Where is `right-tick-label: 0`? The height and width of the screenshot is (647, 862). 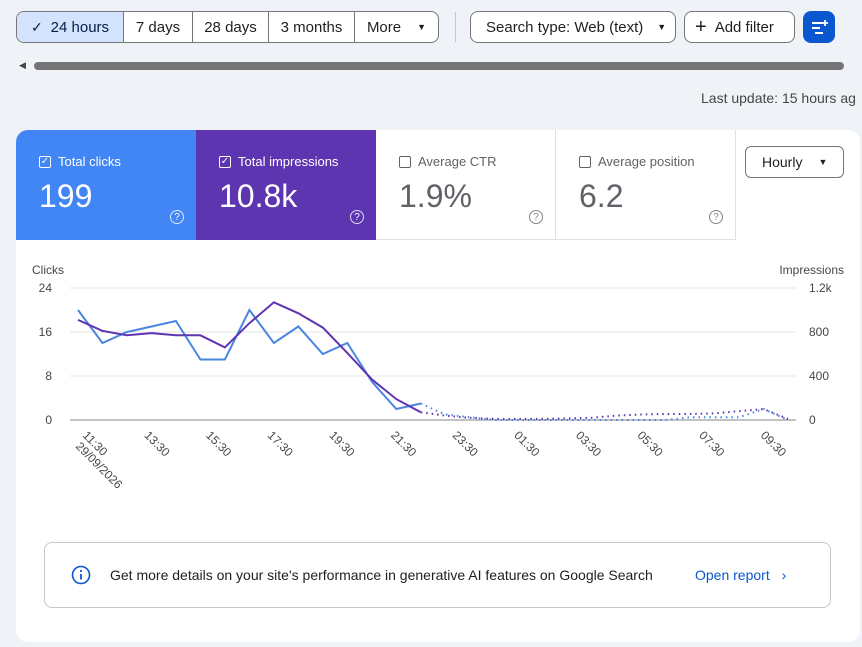
right-tick-label: 0 is located at coordinates (812, 420).